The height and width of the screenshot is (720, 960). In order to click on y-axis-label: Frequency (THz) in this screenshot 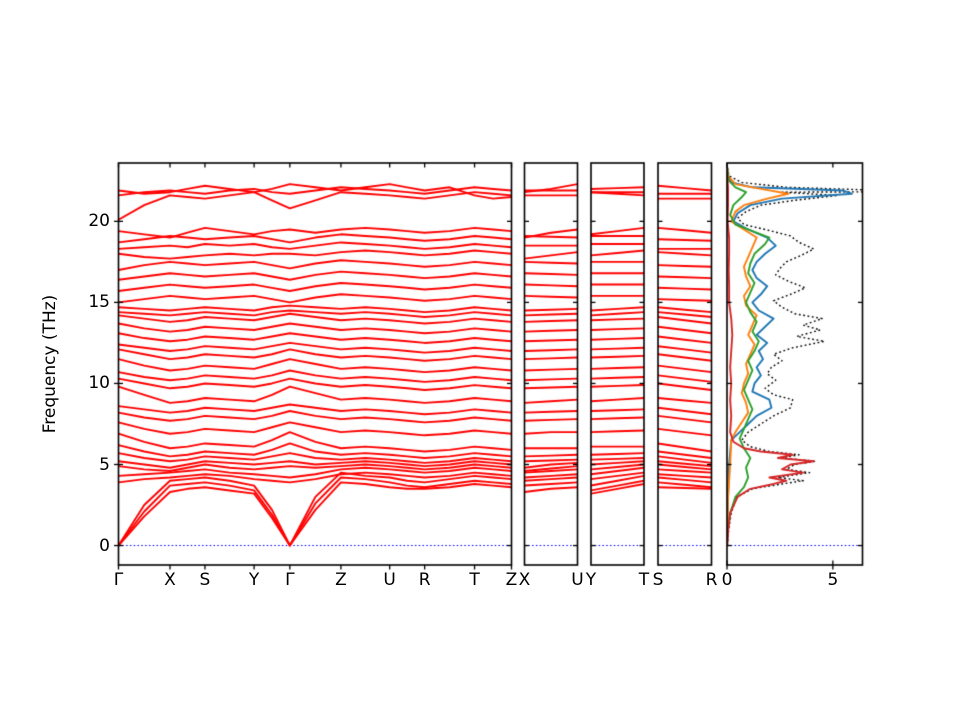, I will do `click(50, 364)`.